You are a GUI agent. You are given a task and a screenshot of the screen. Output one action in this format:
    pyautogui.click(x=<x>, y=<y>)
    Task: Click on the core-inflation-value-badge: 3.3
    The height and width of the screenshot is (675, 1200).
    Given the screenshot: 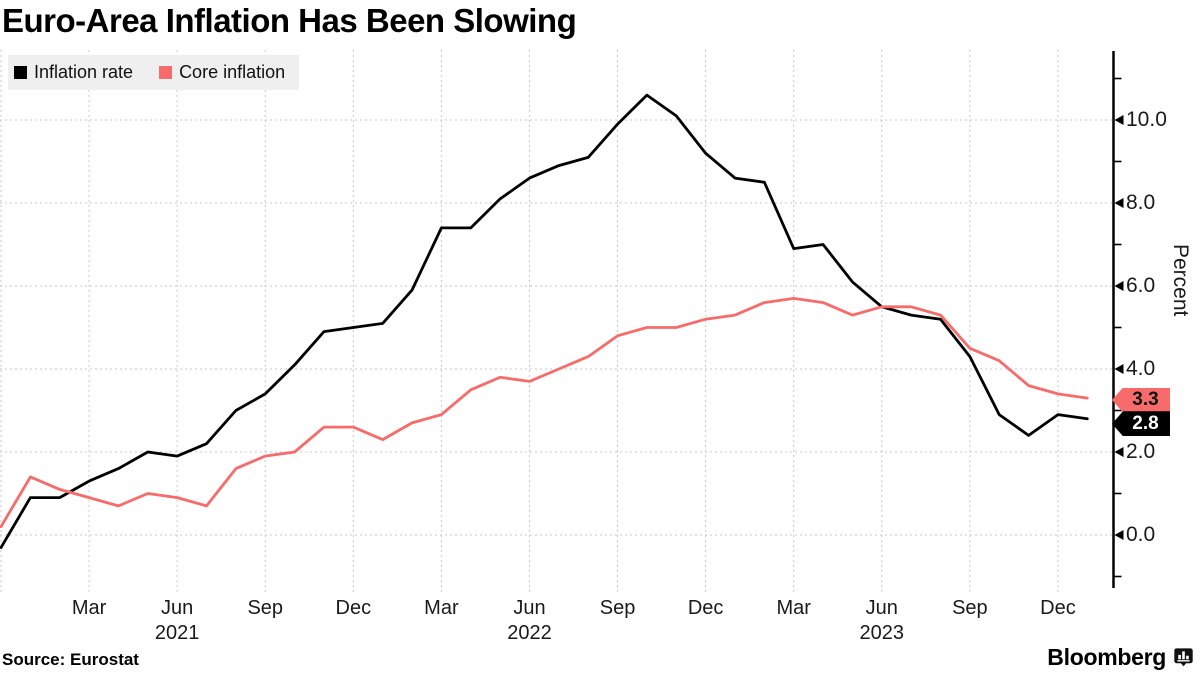 What is the action you would take?
    pyautogui.click(x=1141, y=400)
    